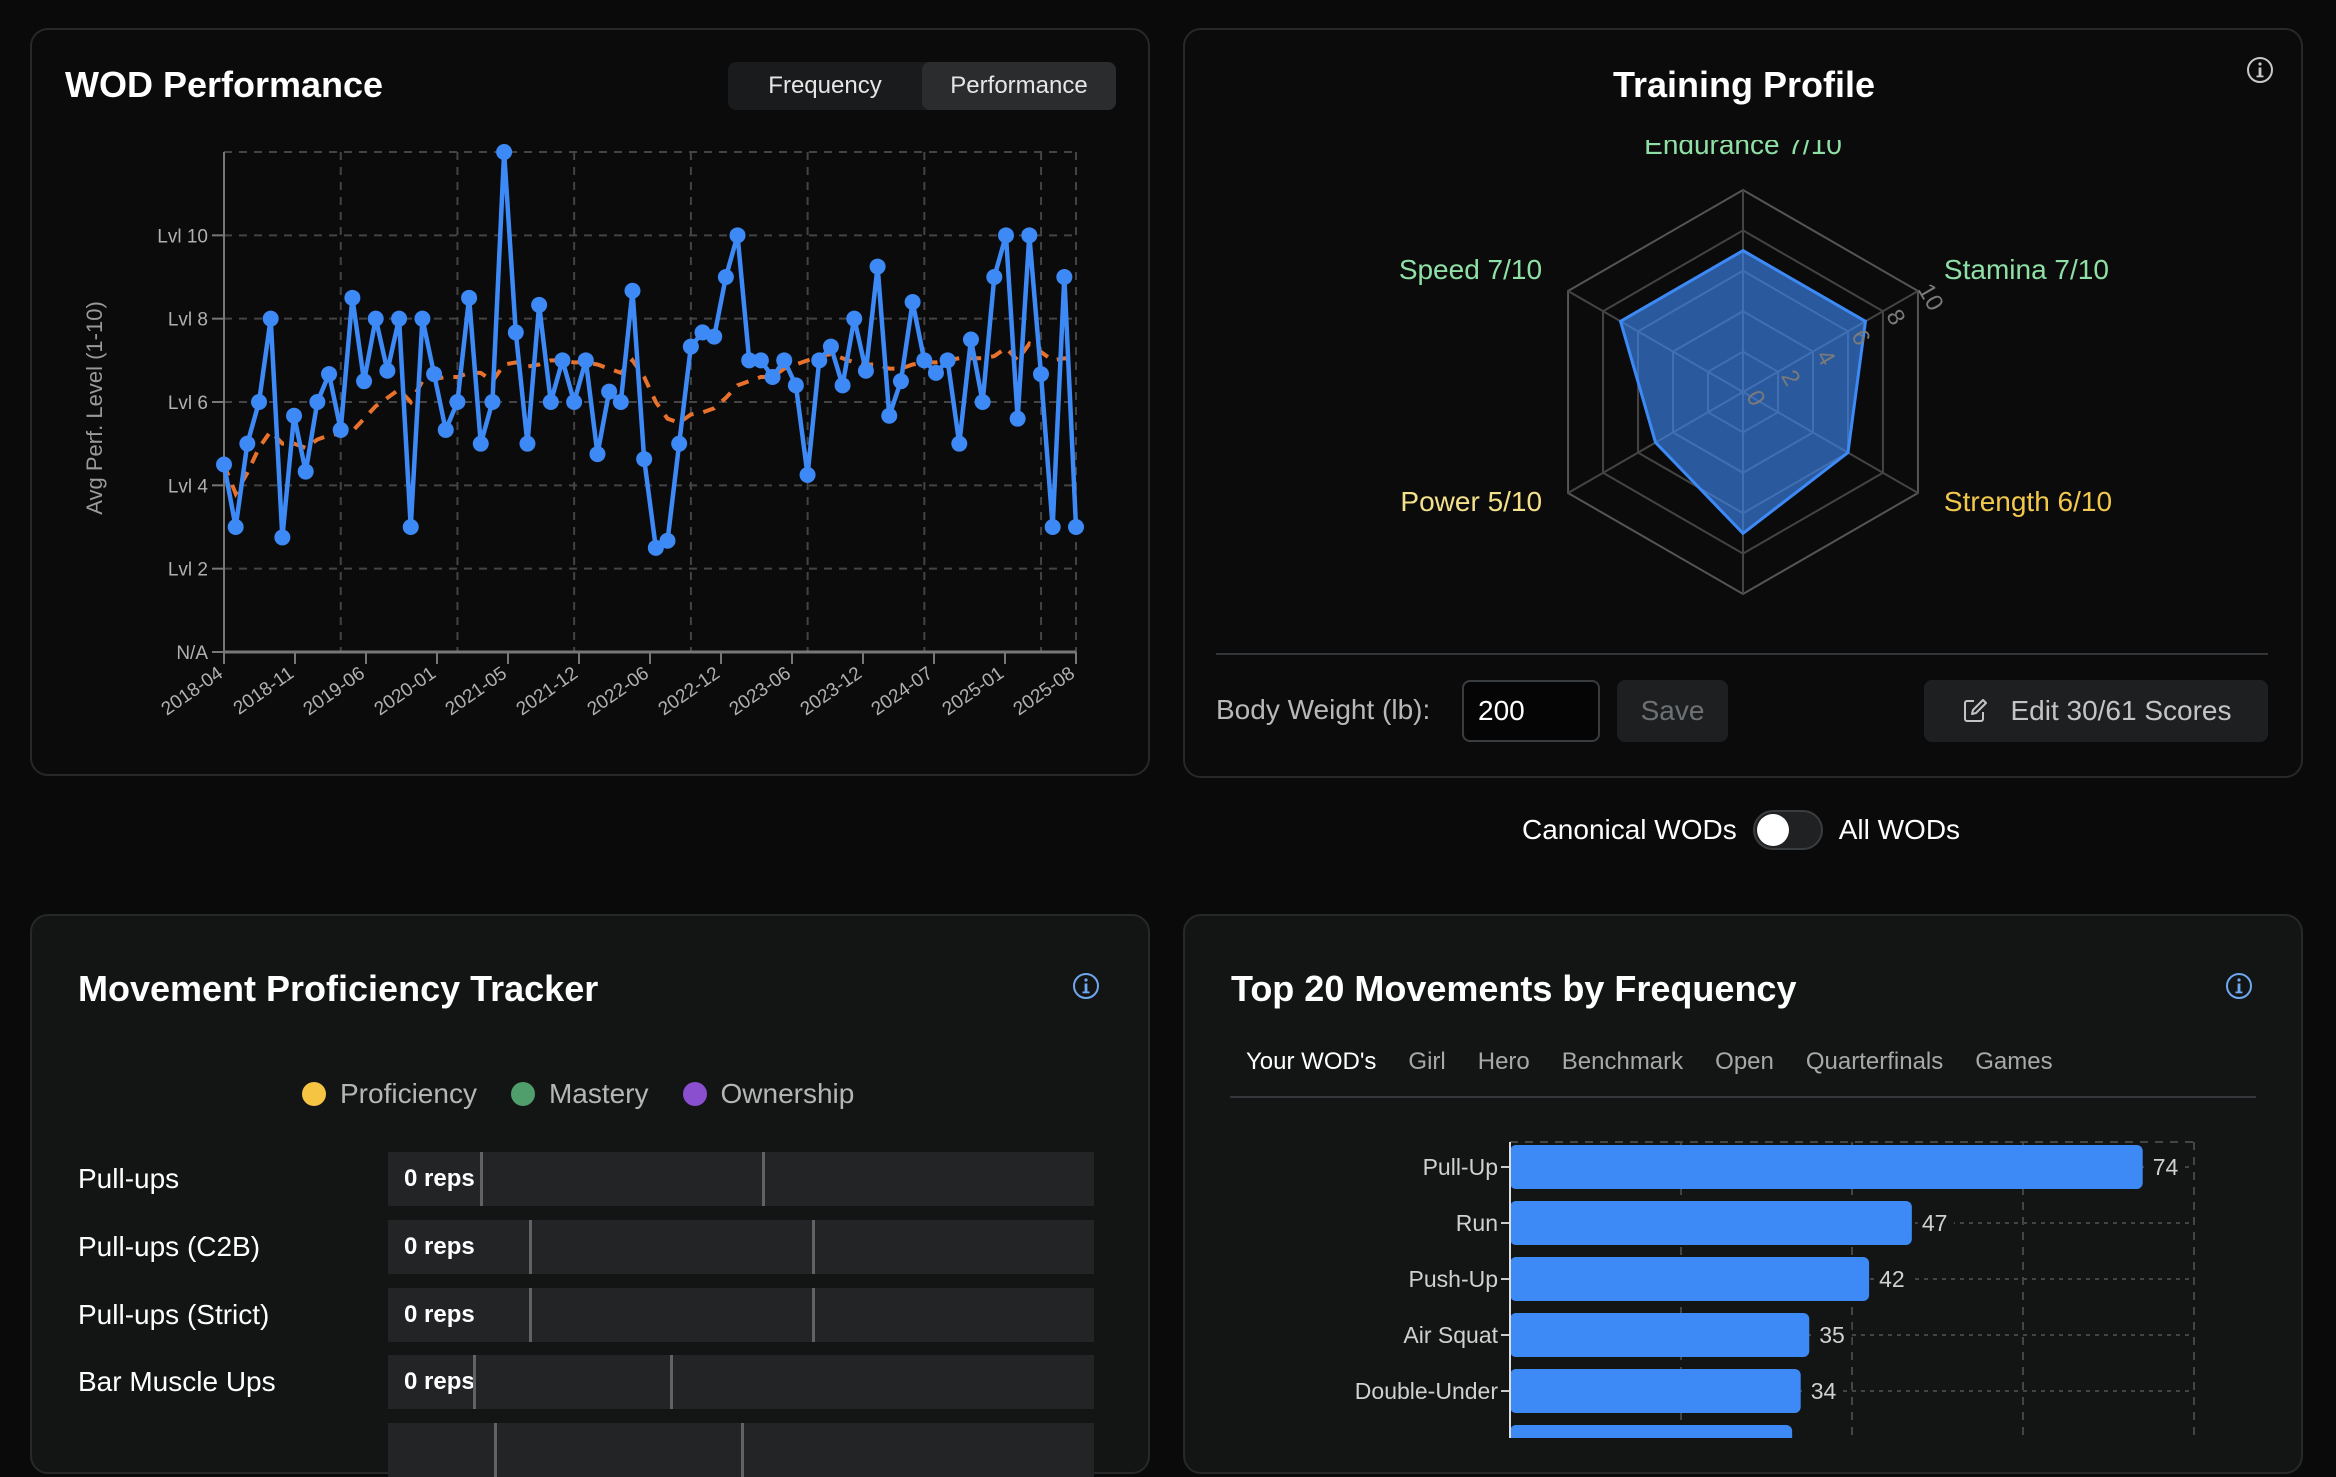 The image size is (2336, 1477). Describe the element at coordinates (973, 691) in the screenshot. I see `x-tick-label: 2025-01` at that location.